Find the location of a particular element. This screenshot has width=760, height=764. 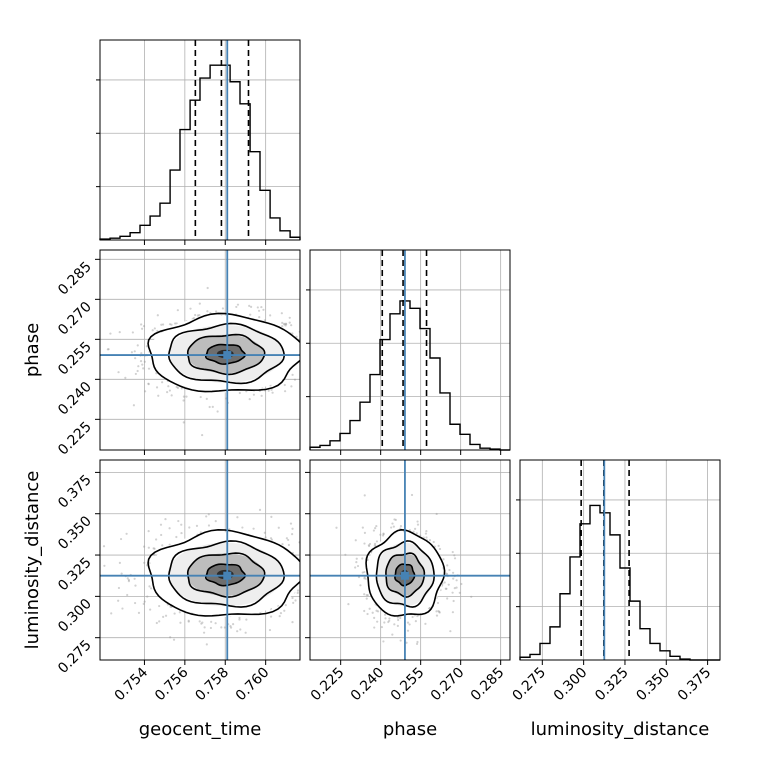

truth-marker is located at coordinates (404, 575).